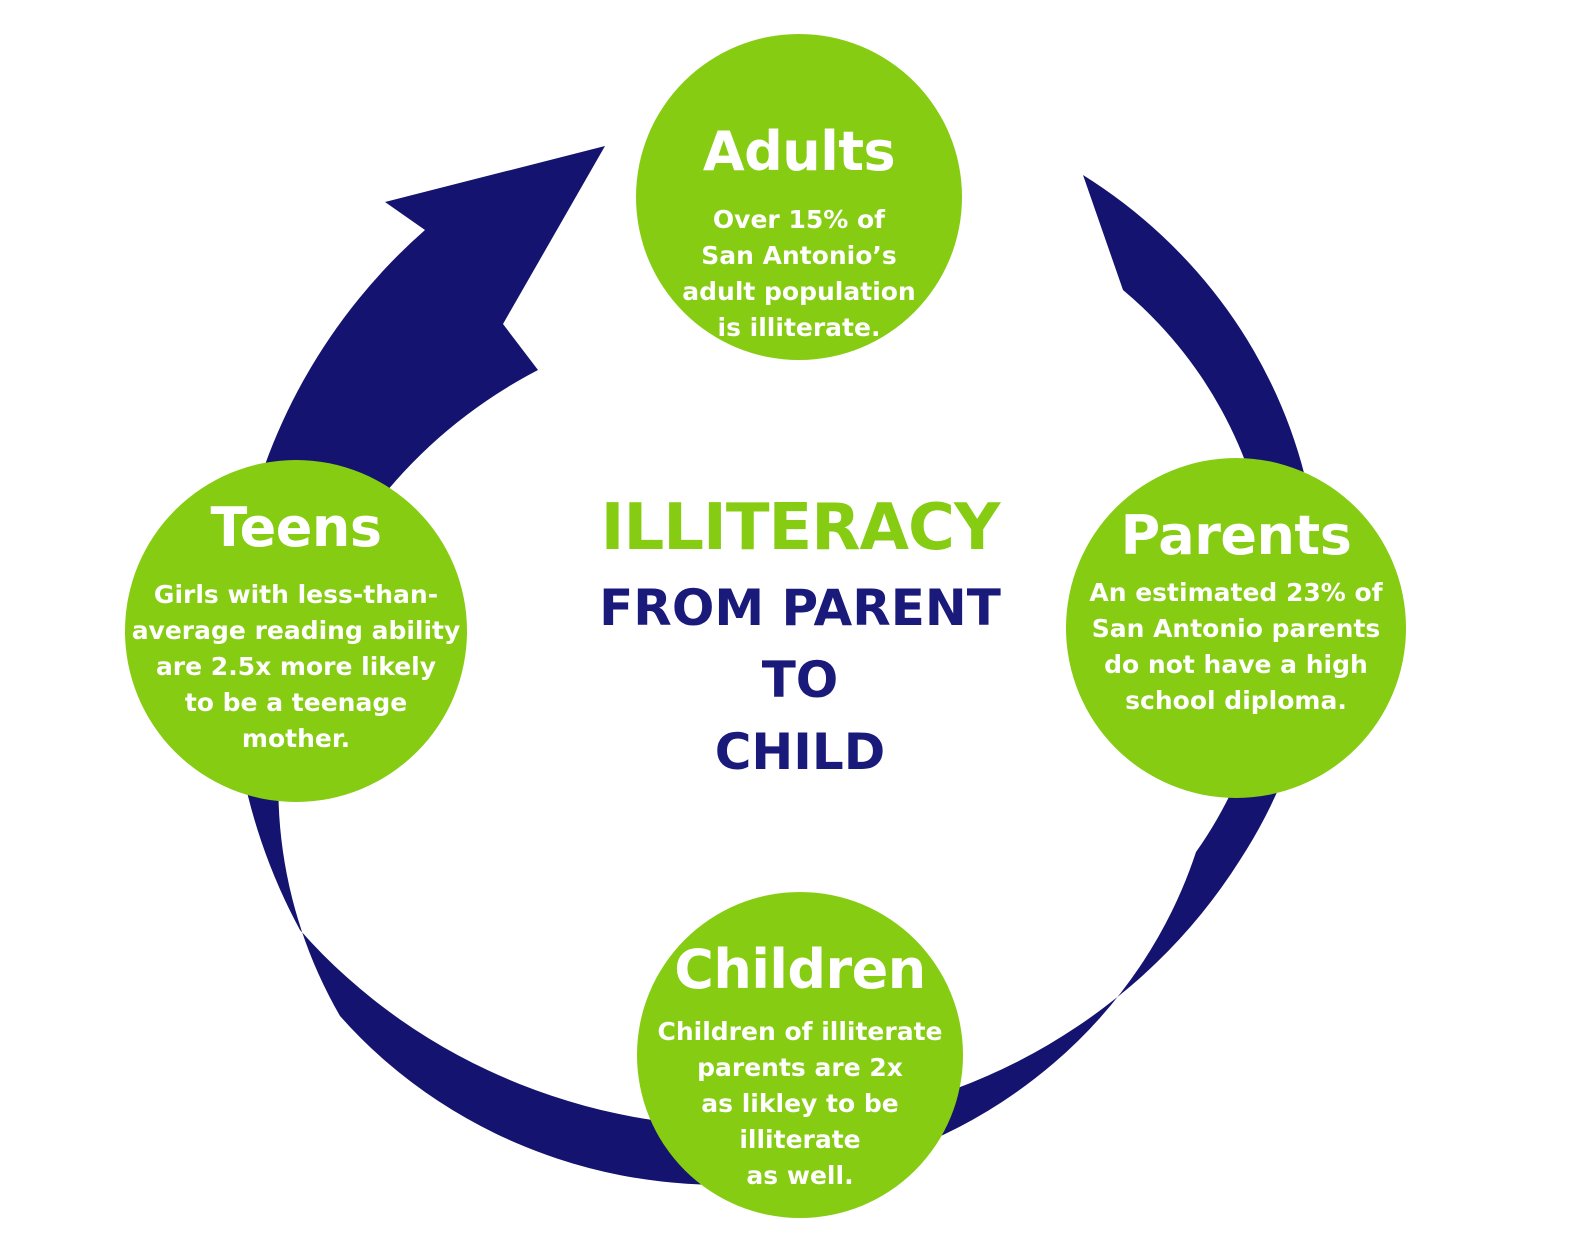 The image size is (1584, 1260). I want to click on stage-description-line: Children of illiterate, so click(800, 1031).